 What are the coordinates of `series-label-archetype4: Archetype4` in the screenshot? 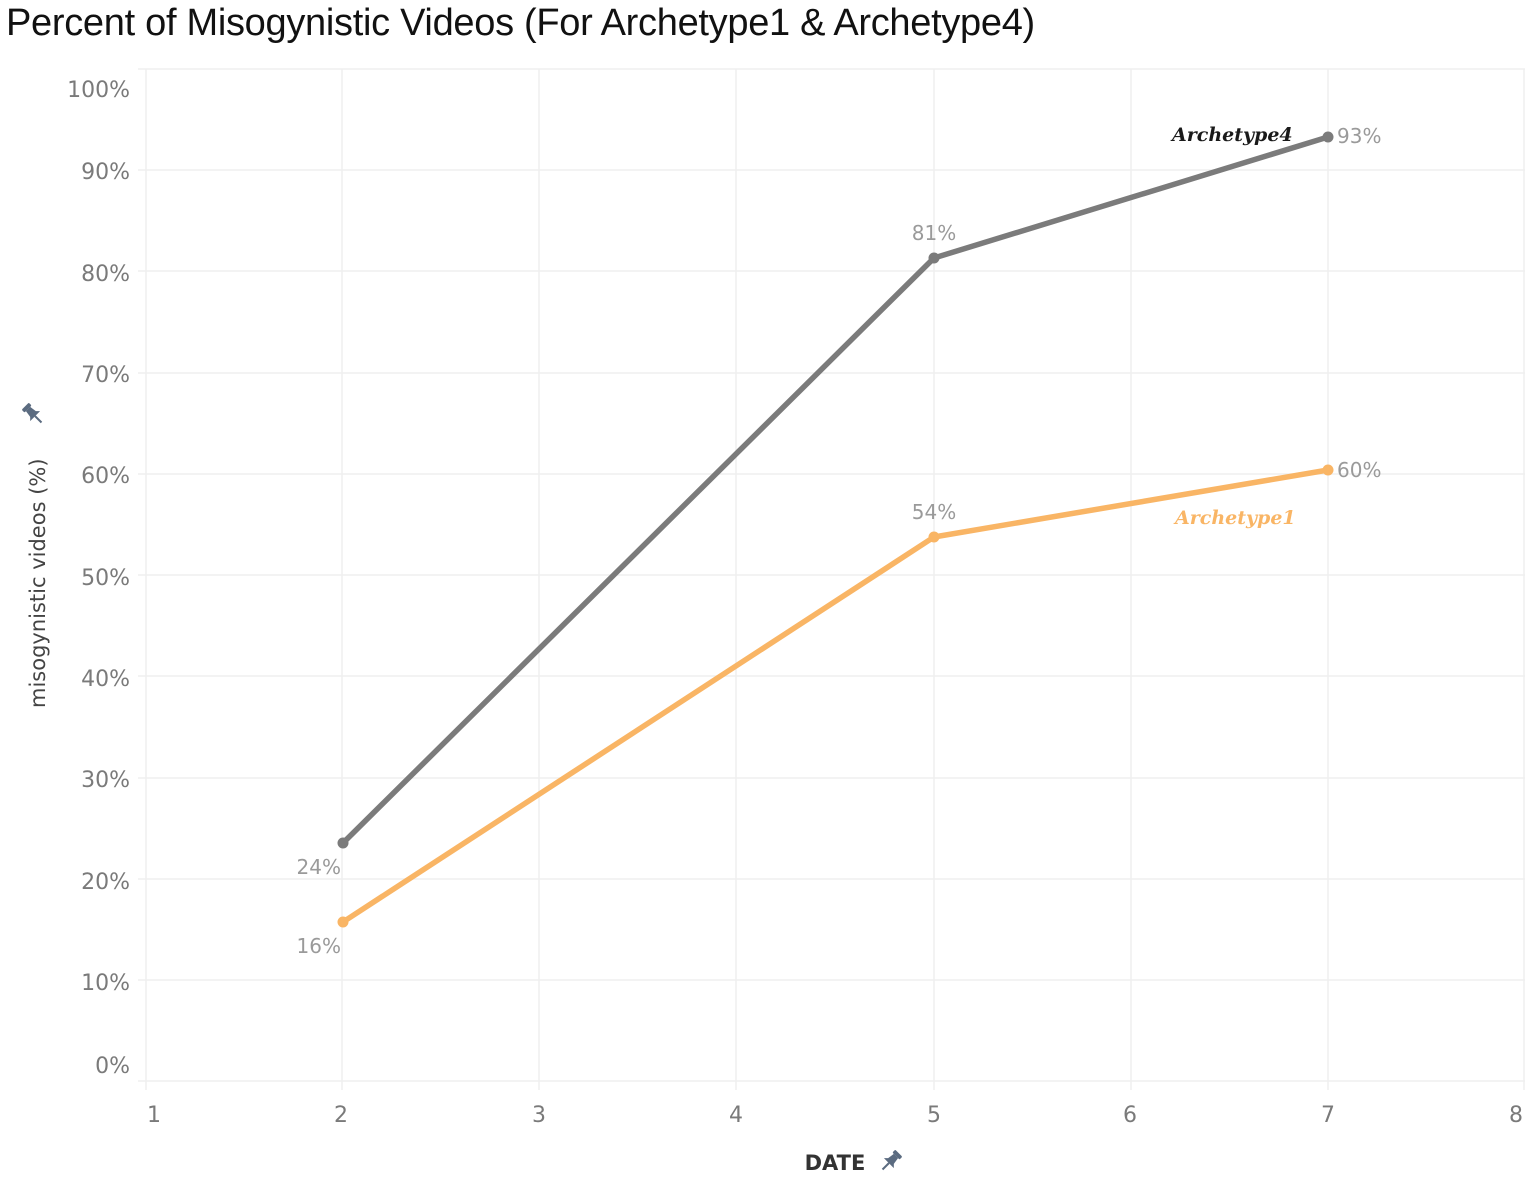 It's located at (1231, 135).